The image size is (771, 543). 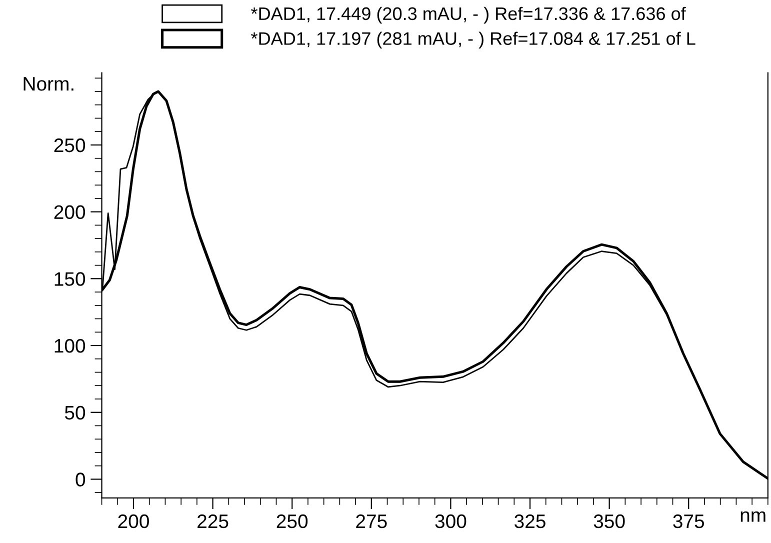 I want to click on y-tick-label: 250, so click(x=70, y=145).